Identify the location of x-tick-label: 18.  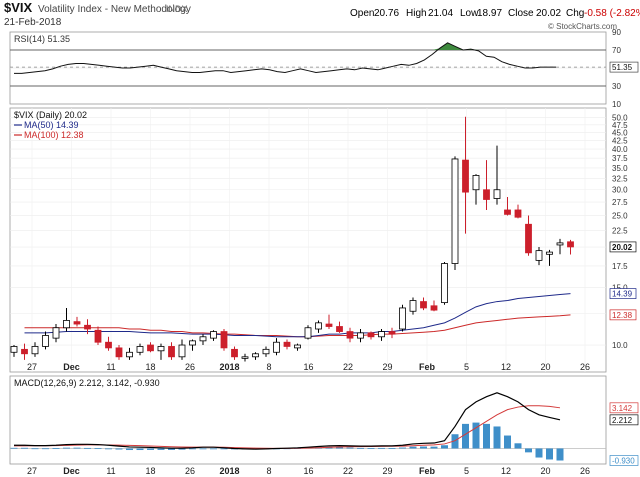
(150, 471).